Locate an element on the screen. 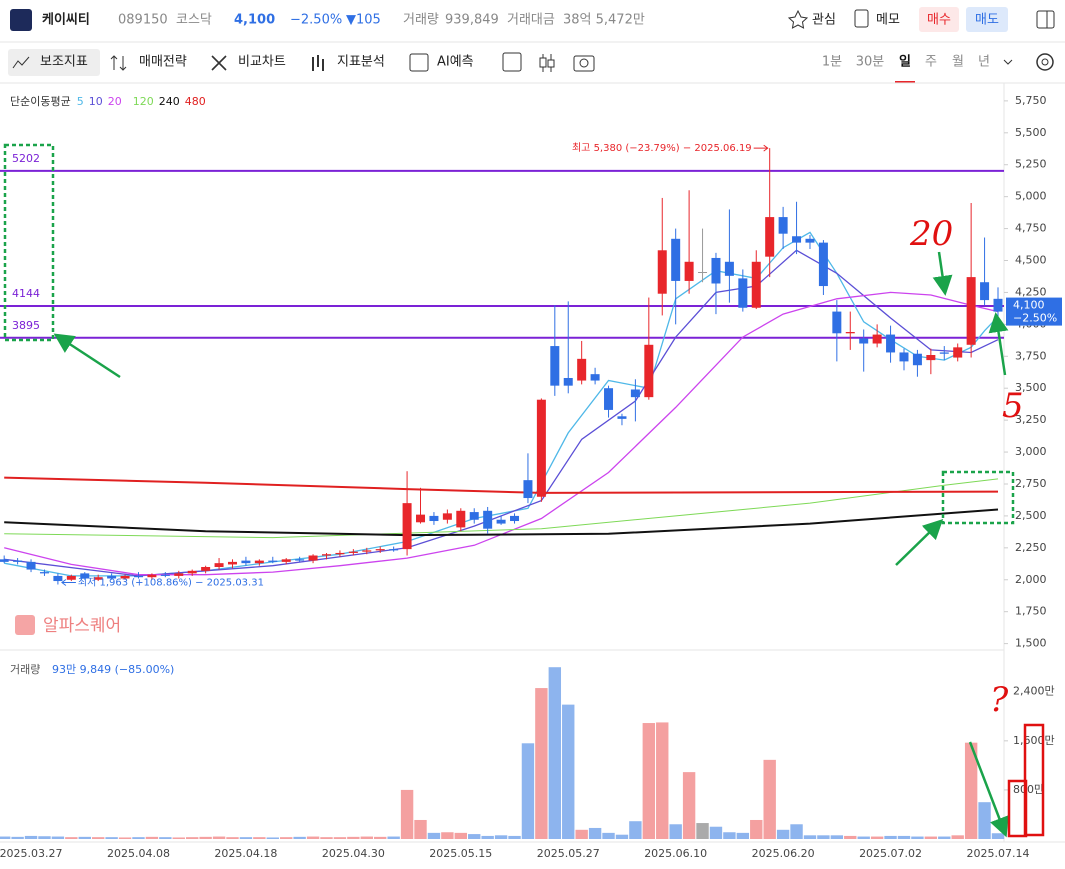 The width and height of the screenshot is (1065, 869). x-tick-label: 2025.06.10 is located at coordinates (675, 853).